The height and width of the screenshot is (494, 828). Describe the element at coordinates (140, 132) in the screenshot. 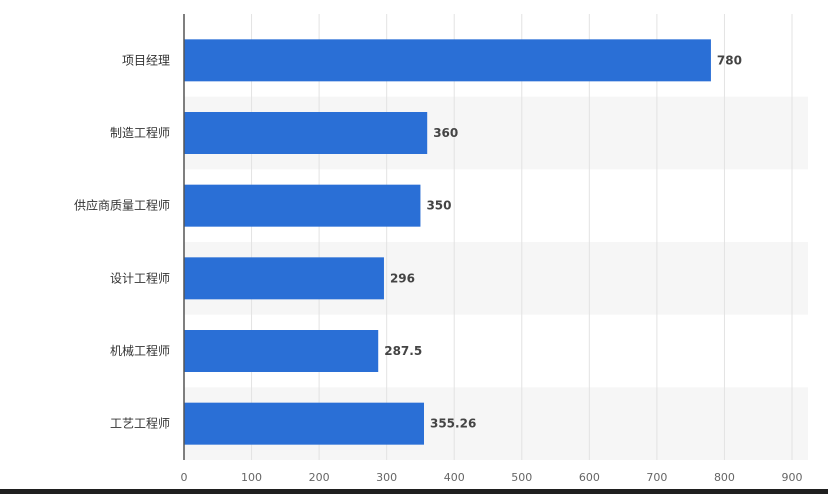

I see `category-label: 制造工程师` at that location.